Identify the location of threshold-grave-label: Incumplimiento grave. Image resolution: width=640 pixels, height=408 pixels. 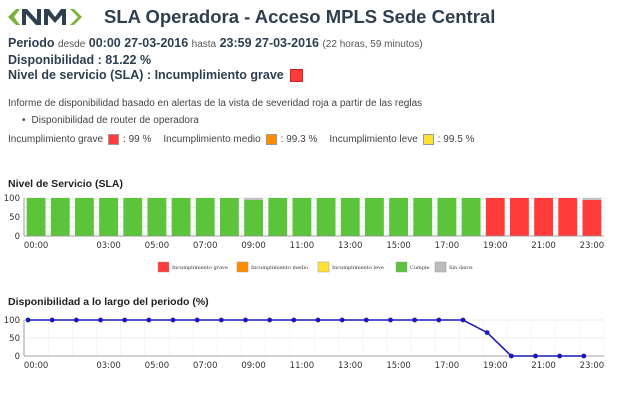
(56, 139).